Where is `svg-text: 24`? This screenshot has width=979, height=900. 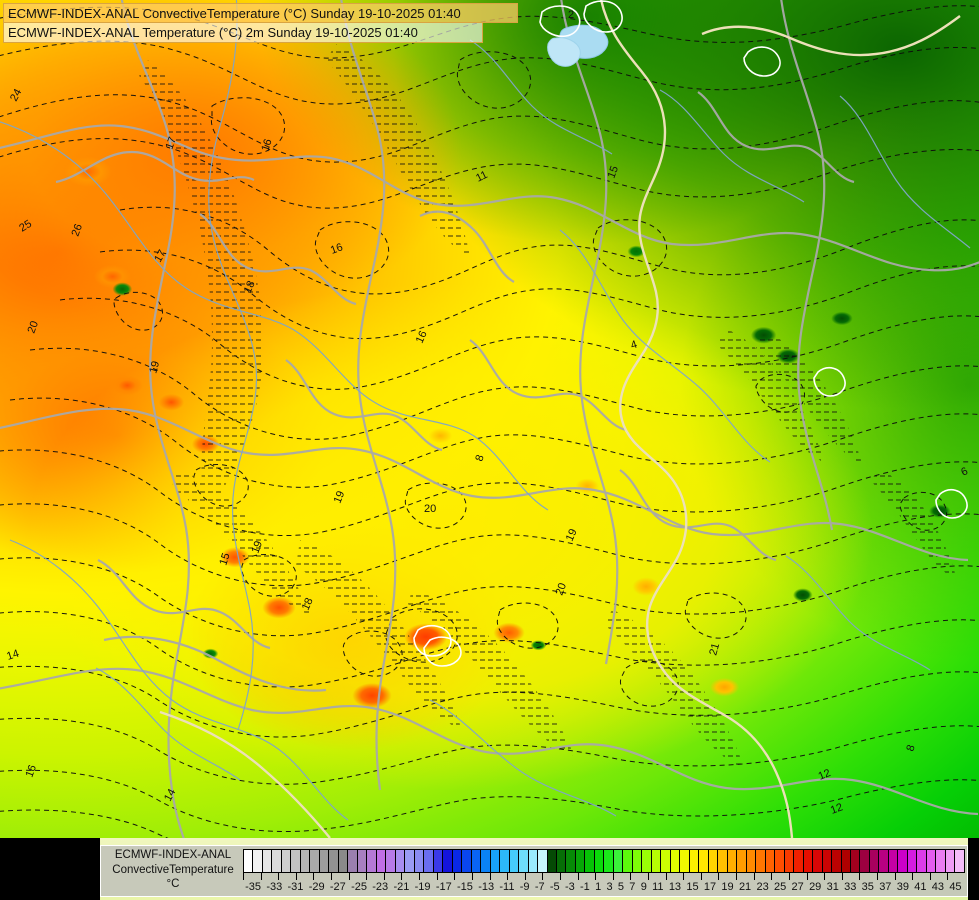 svg-text: 24 is located at coordinates (16, 95).